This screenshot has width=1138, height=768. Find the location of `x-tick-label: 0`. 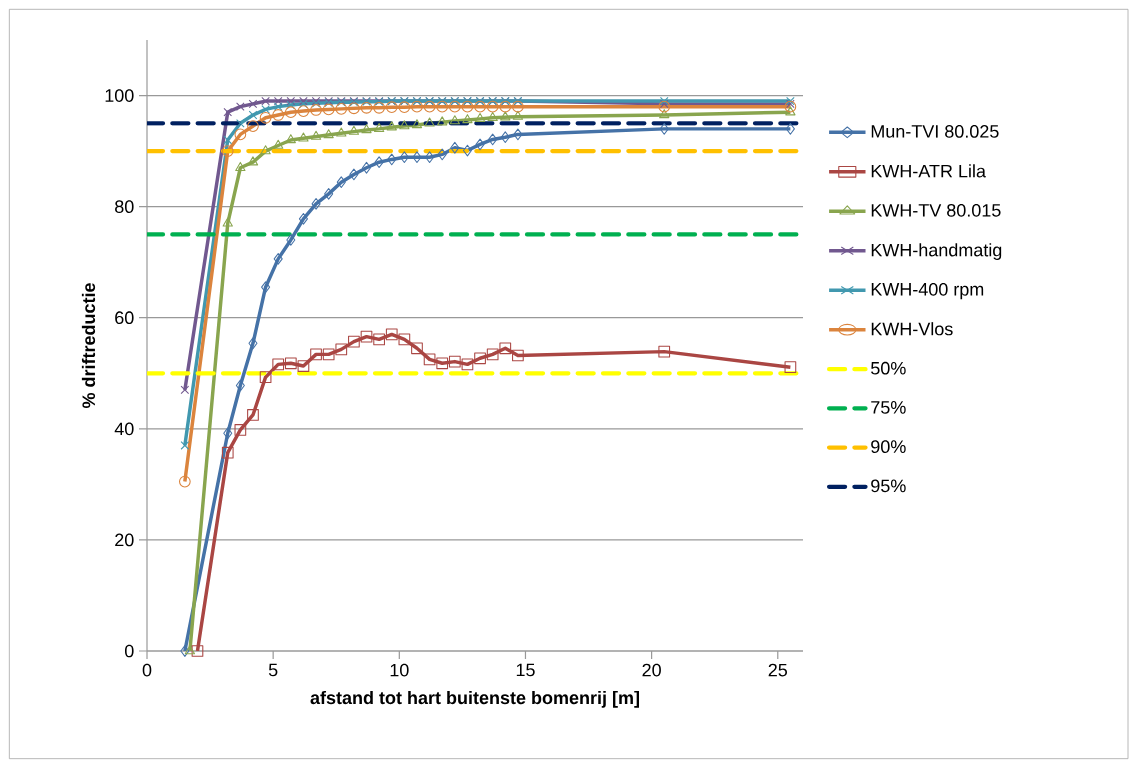

x-tick-label: 0 is located at coordinates (147, 670).